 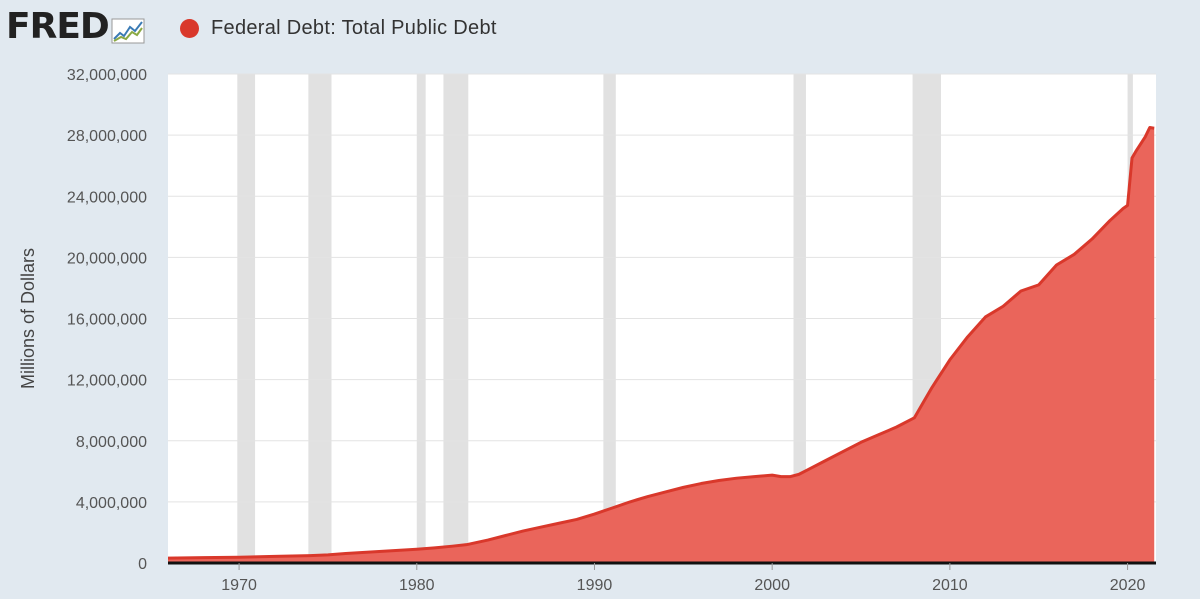 What do you see at coordinates (107, 258) in the screenshot?
I see `y-tick-label: 20,000,000` at bounding box center [107, 258].